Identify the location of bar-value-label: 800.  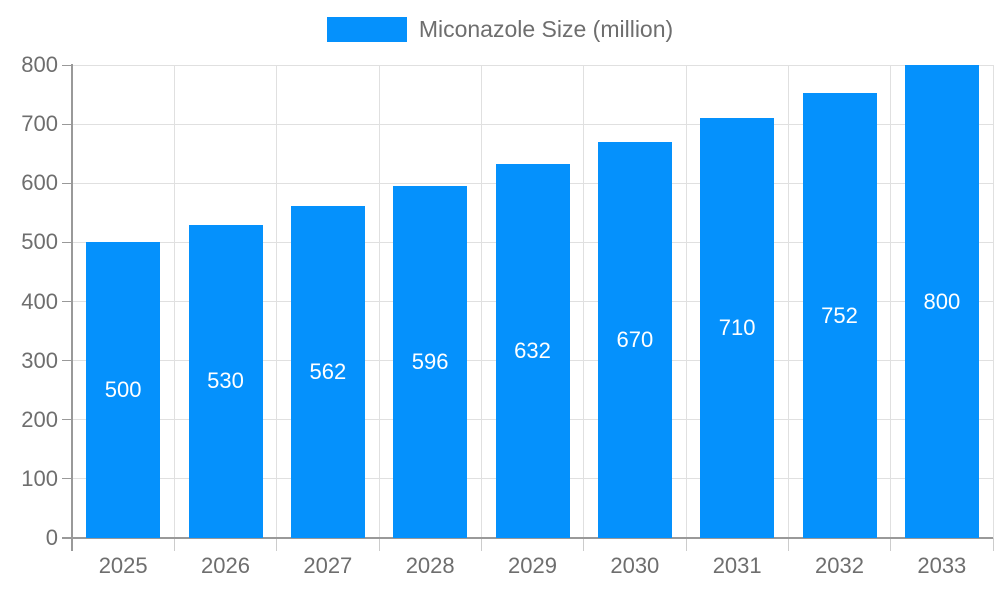
(942, 301).